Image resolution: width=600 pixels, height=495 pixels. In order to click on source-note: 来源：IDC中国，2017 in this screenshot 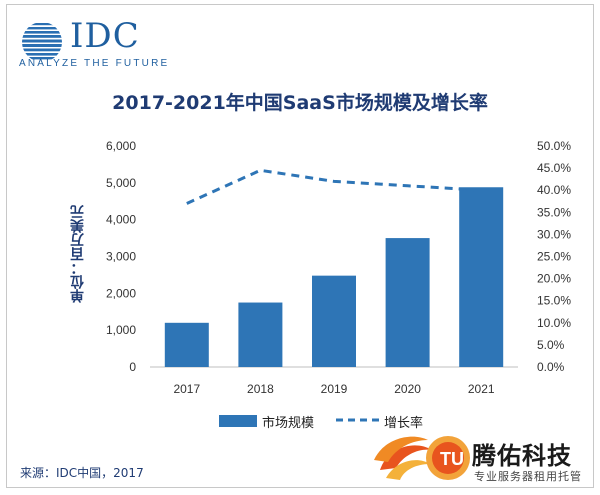, I will do `click(82, 473)`.